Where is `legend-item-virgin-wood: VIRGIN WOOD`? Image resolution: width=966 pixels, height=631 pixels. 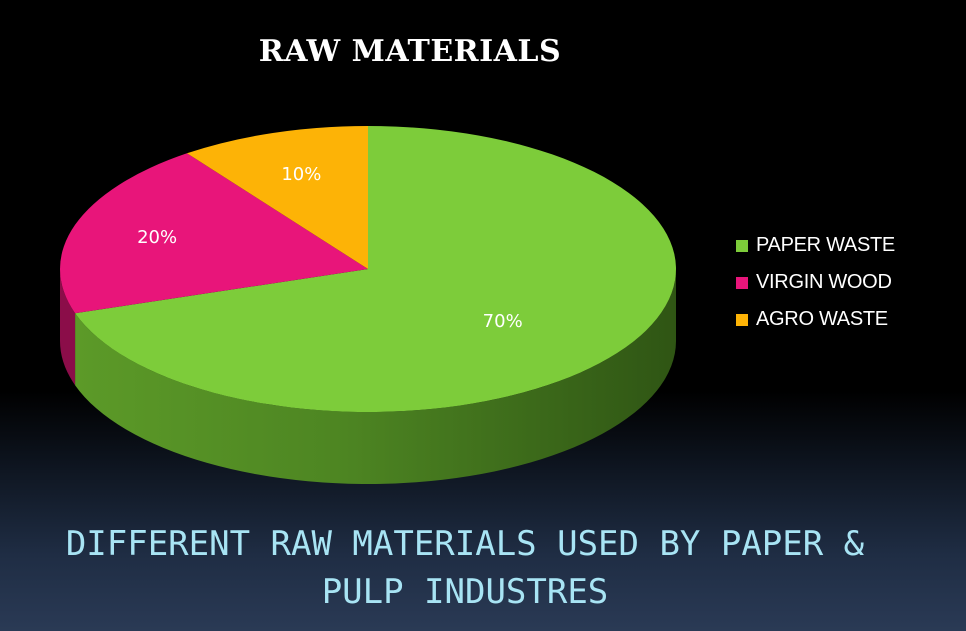
legend-item-virgin-wood: VIRGIN WOOD is located at coordinates (815, 282).